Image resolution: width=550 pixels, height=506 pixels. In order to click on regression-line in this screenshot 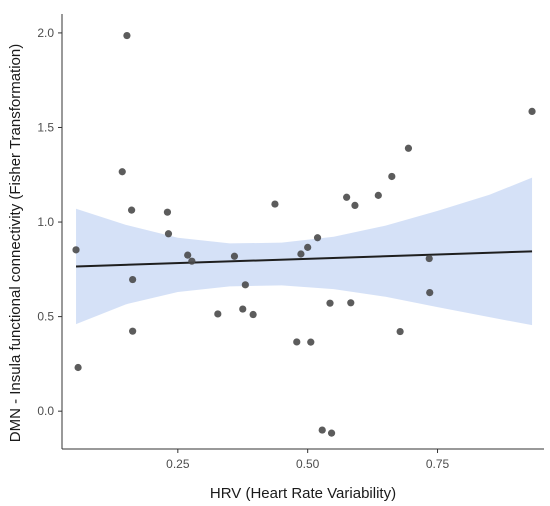, I will do `click(304, 259)`.